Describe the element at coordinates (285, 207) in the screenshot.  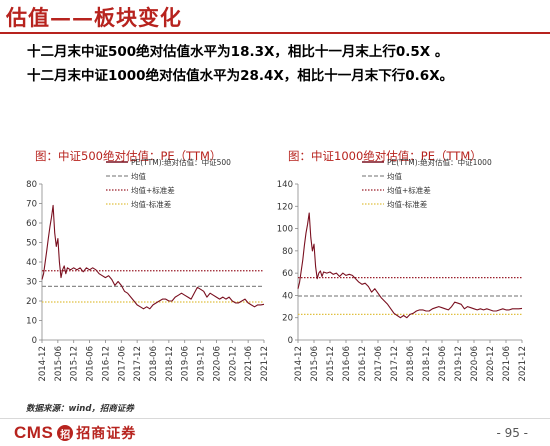
I see `y-tick-label-6: 120` at that location.